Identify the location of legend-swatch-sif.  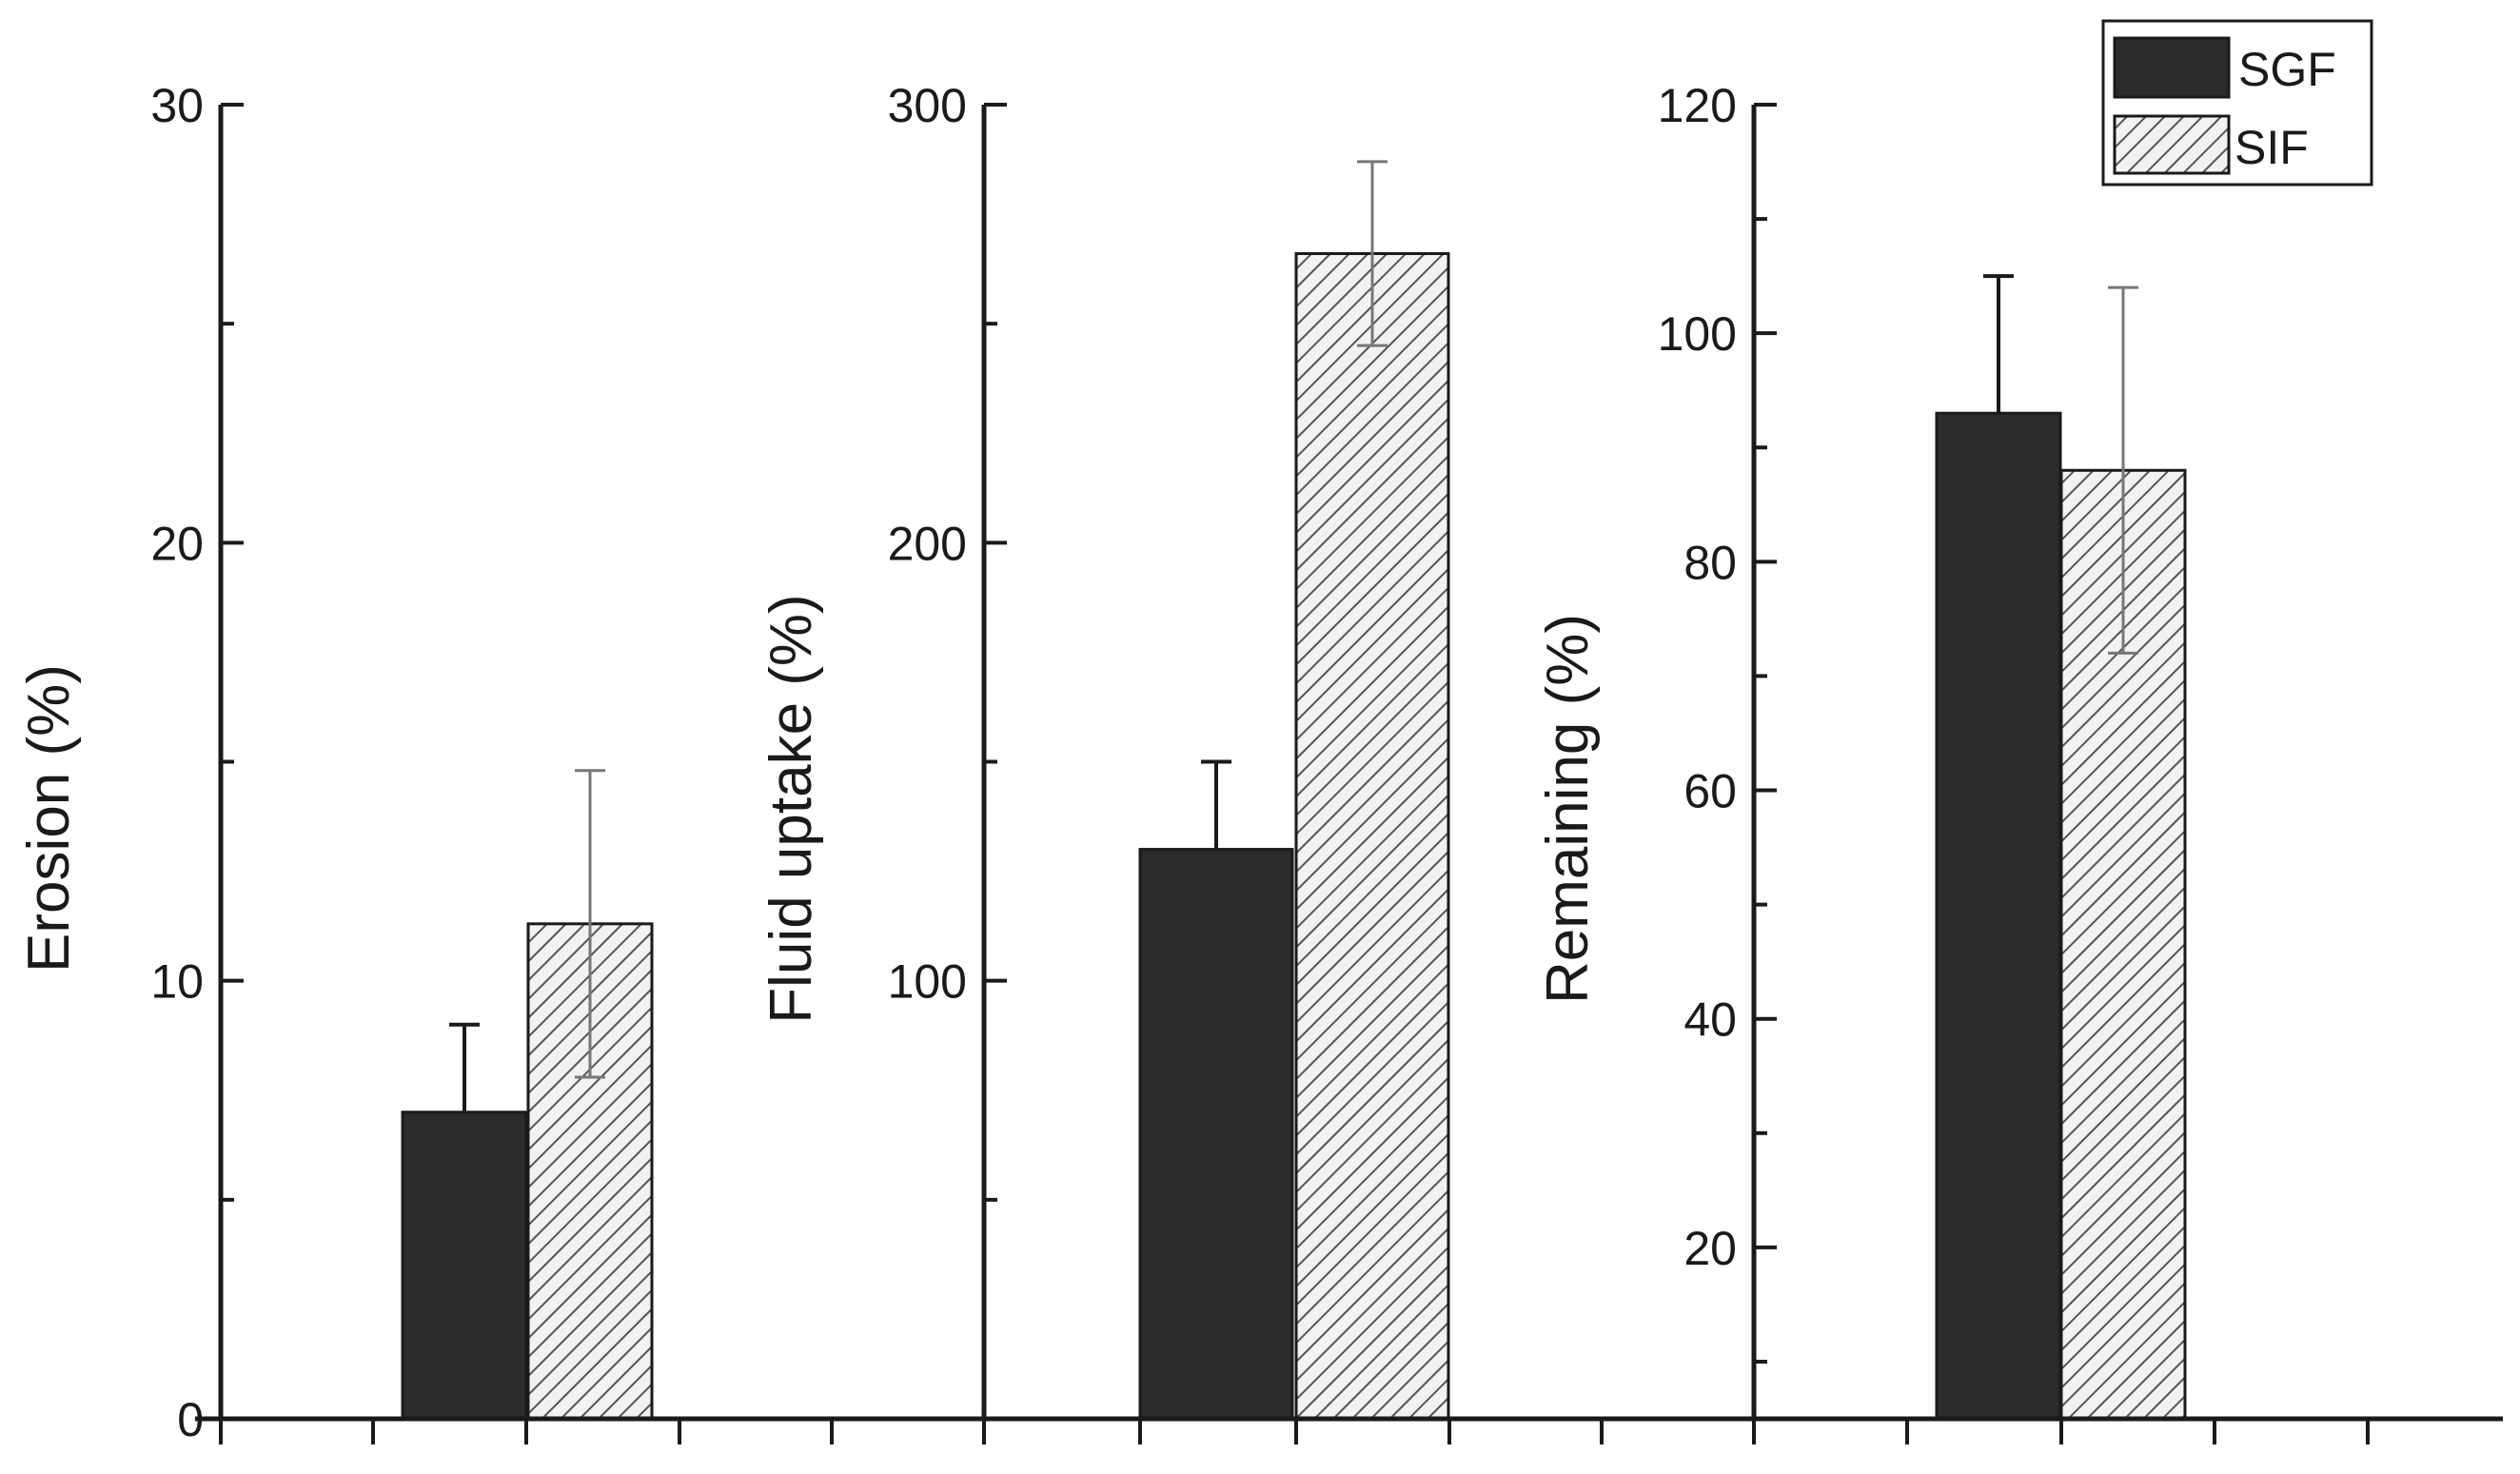
(2172, 144).